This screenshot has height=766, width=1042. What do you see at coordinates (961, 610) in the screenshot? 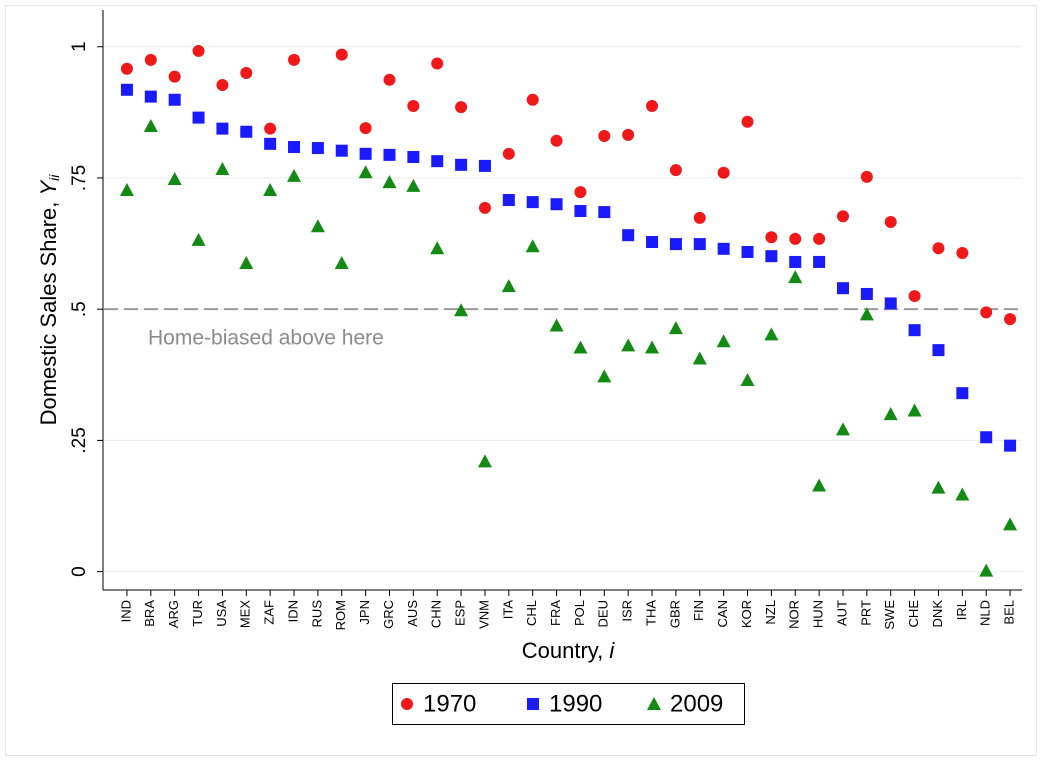
I see `x-tick-label: IRL` at bounding box center [961, 610].